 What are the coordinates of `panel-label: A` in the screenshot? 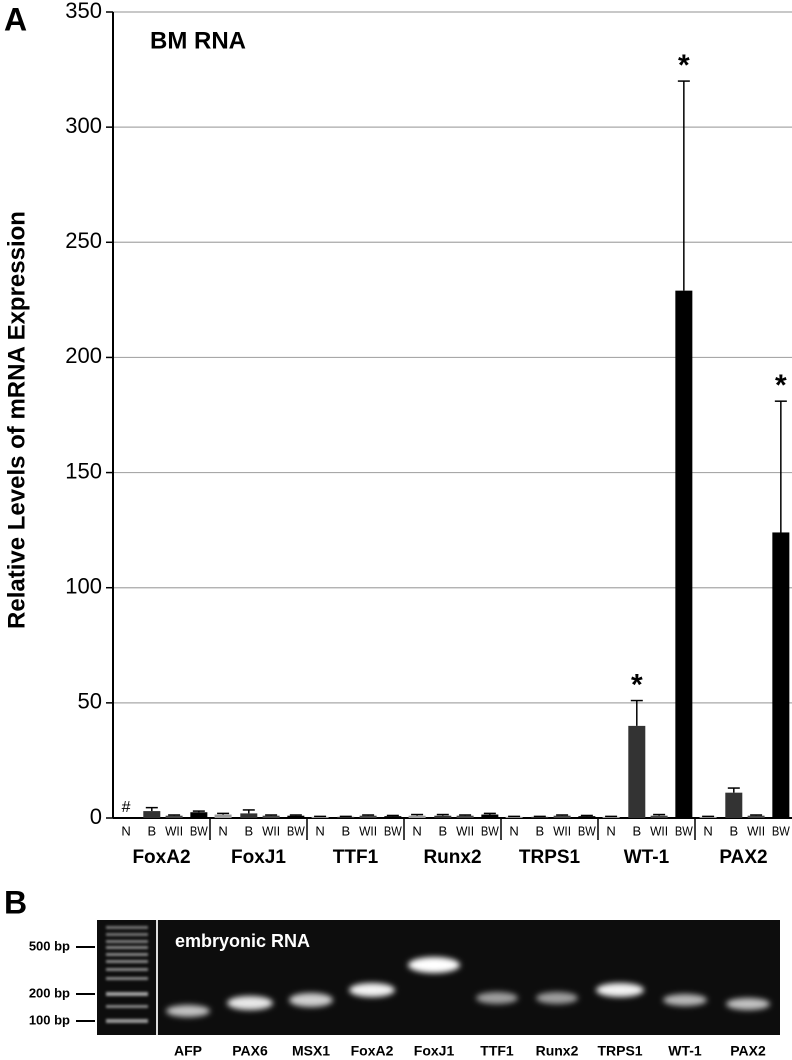 It's located at (15, 19).